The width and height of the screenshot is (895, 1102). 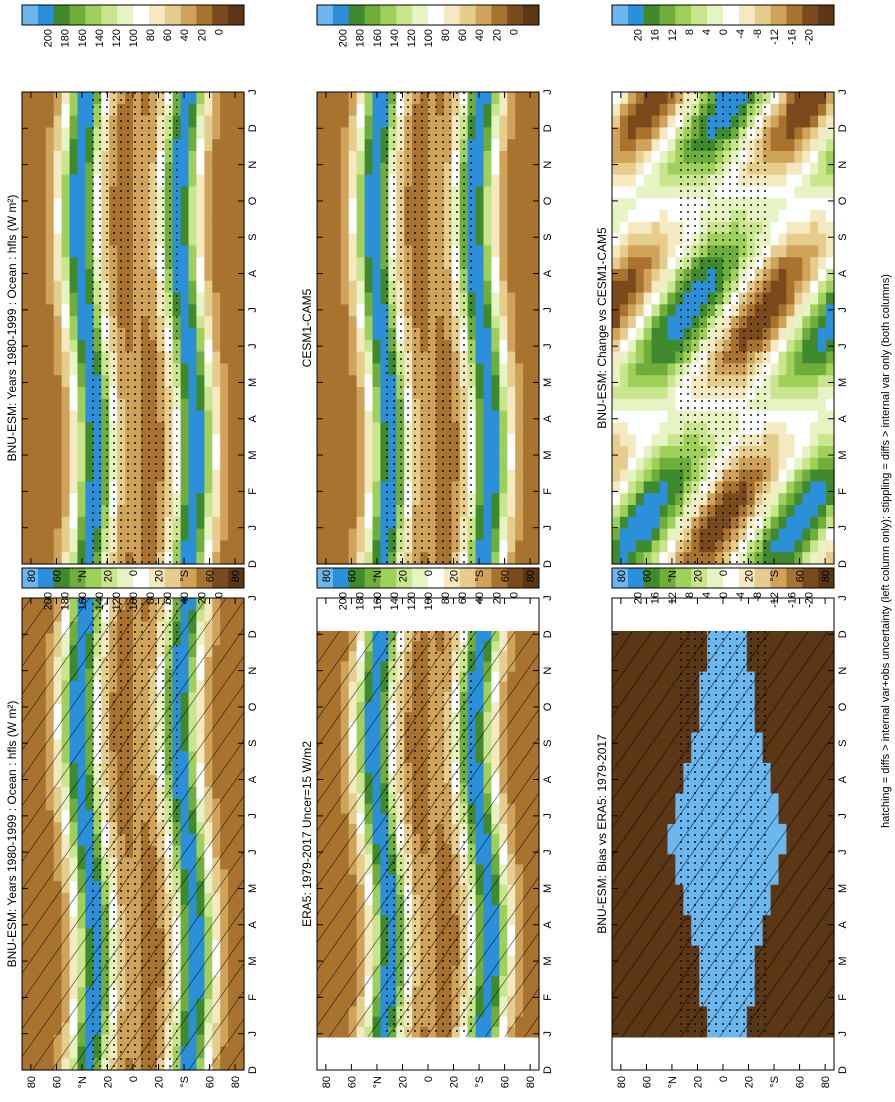 What do you see at coordinates (253, 382) in the screenshot?
I see `month-tick-label: M` at bounding box center [253, 382].